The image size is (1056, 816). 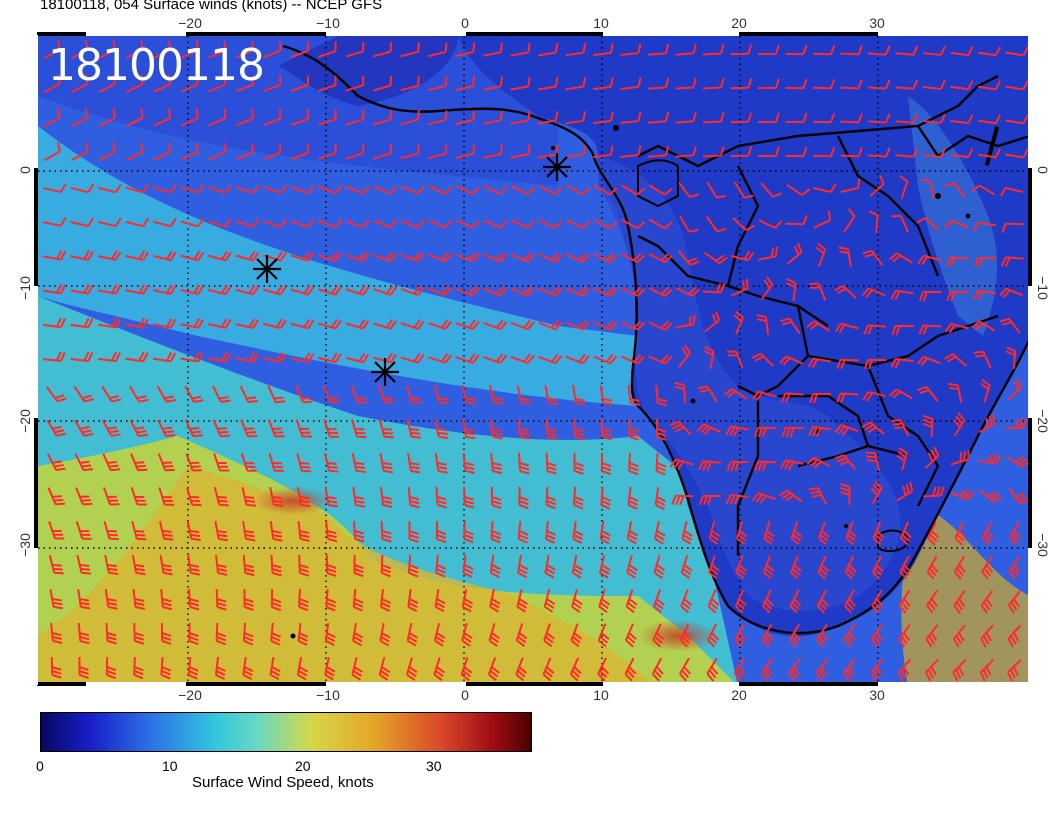 I want to click on colorbar-label-10: 10, so click(x=170, y=766).